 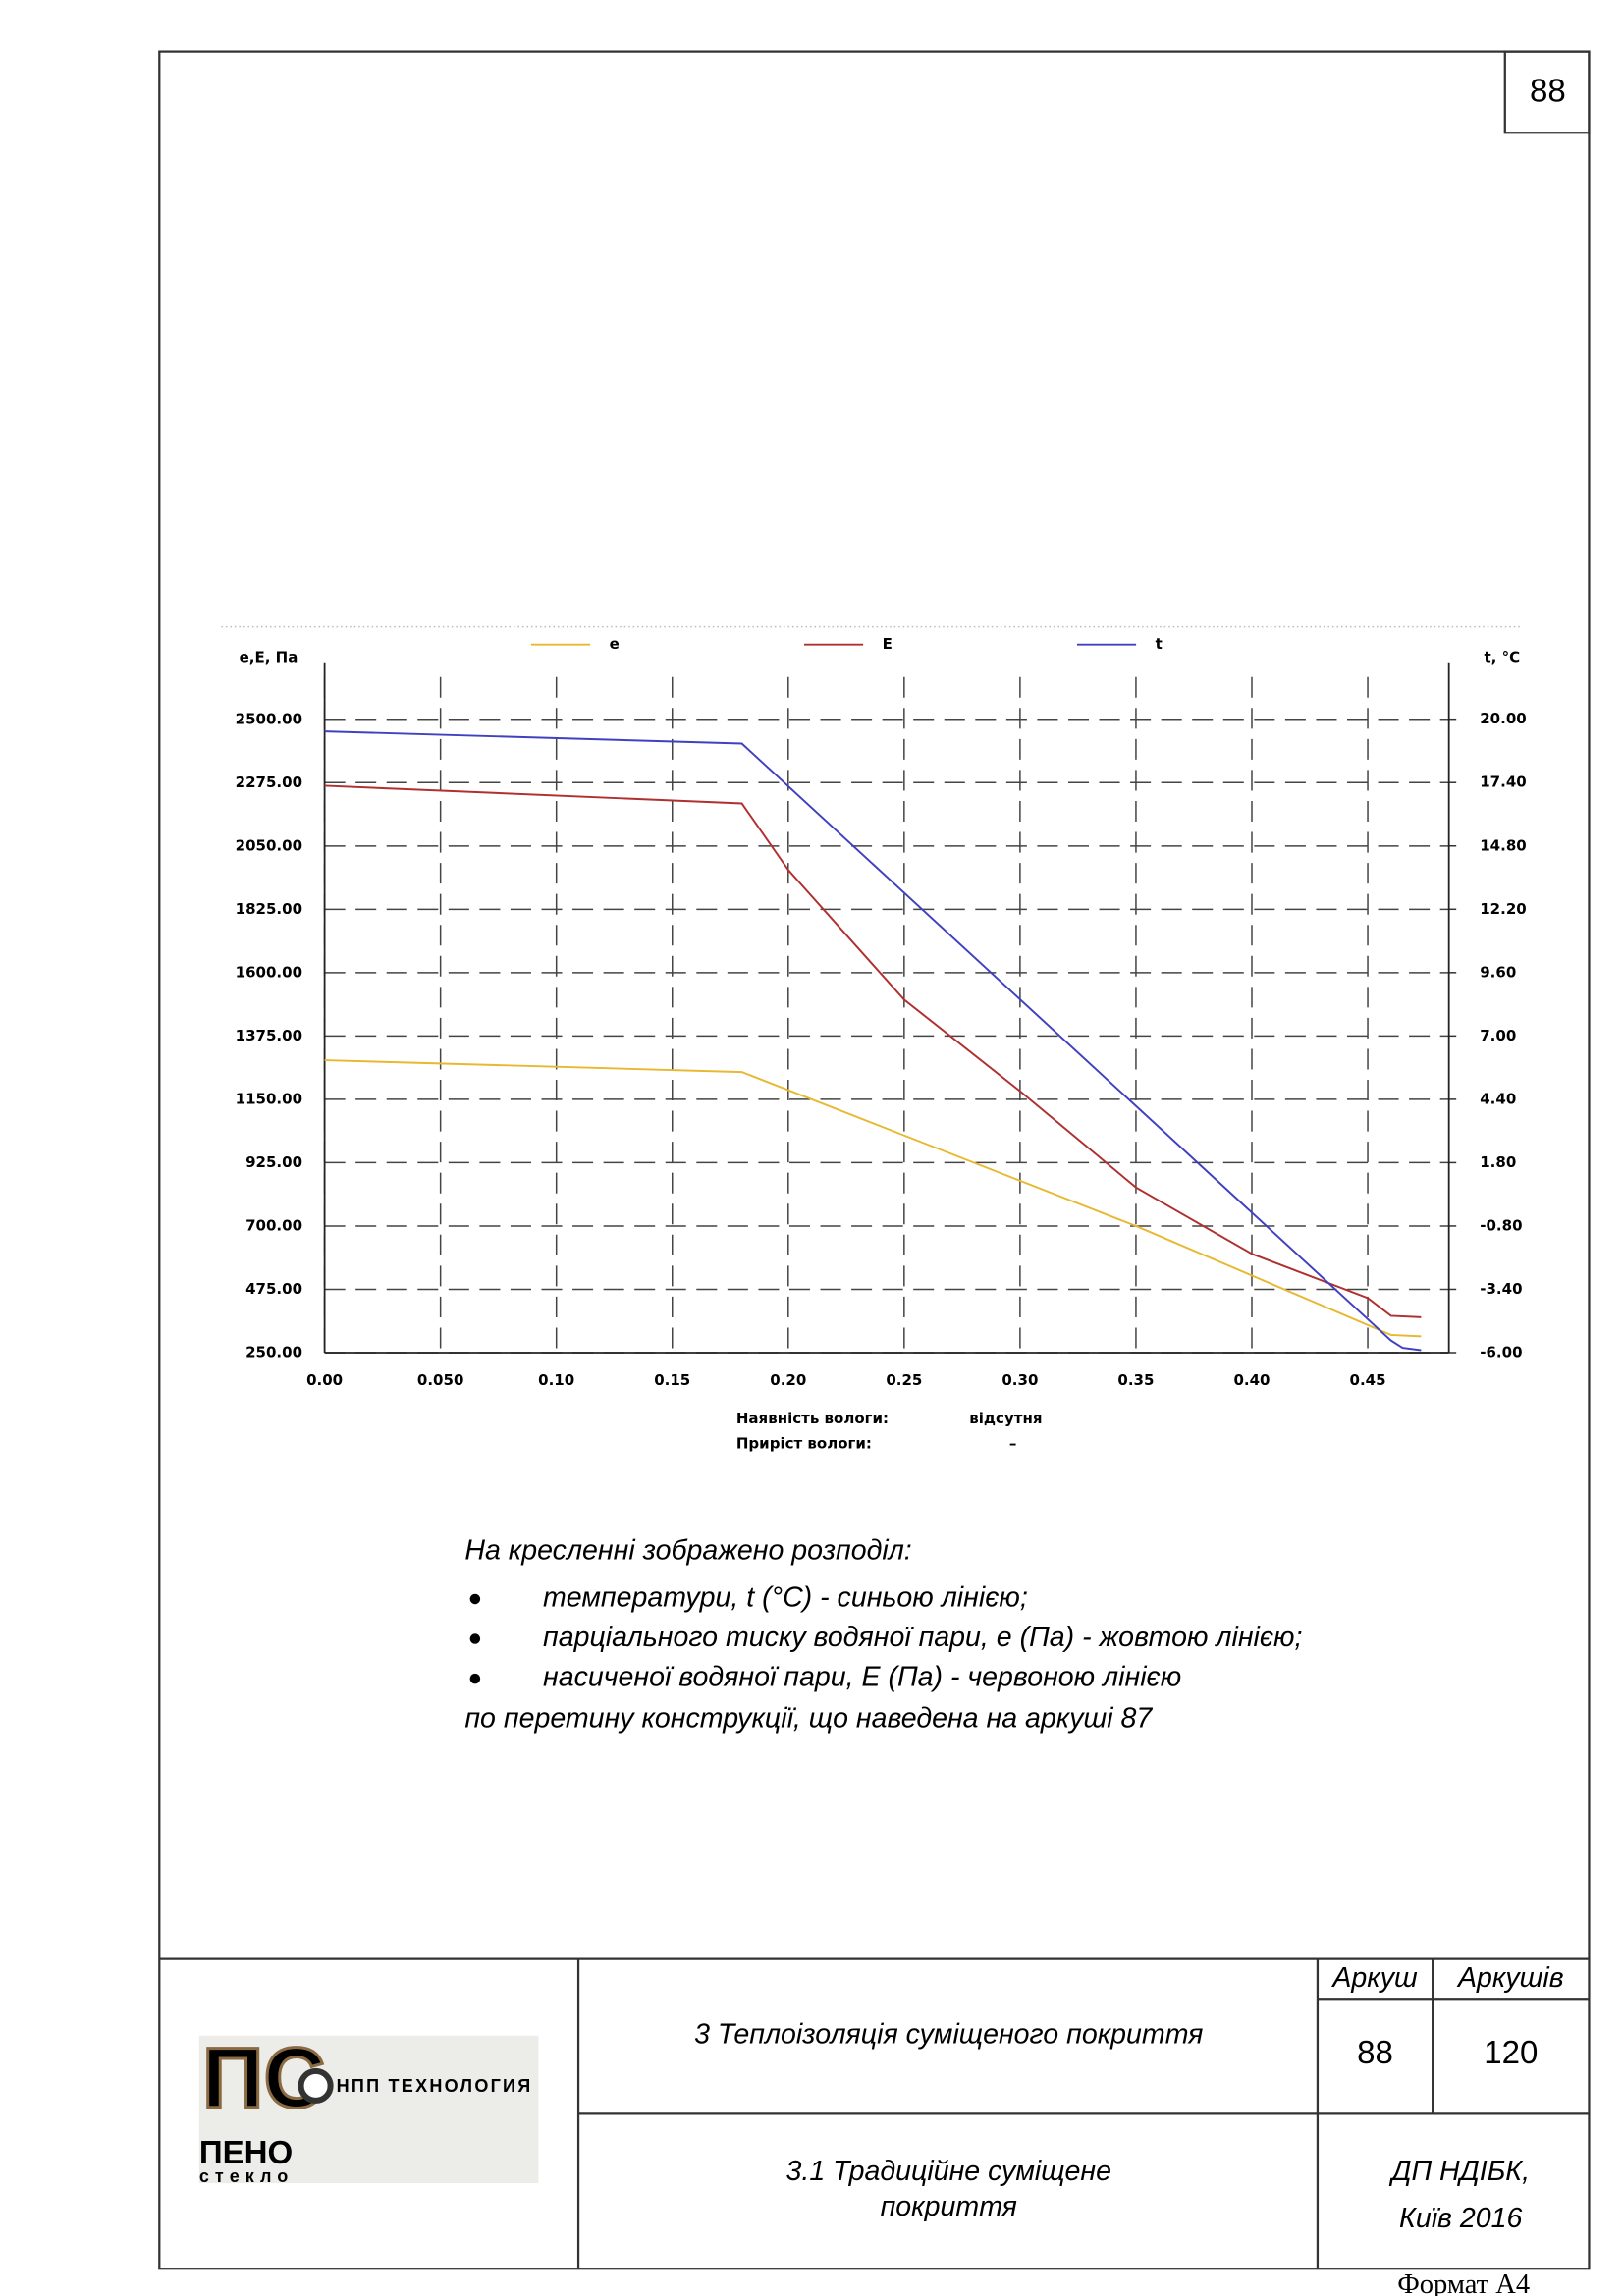 I want to click on legend-label: E, so click(x=888, y=644).